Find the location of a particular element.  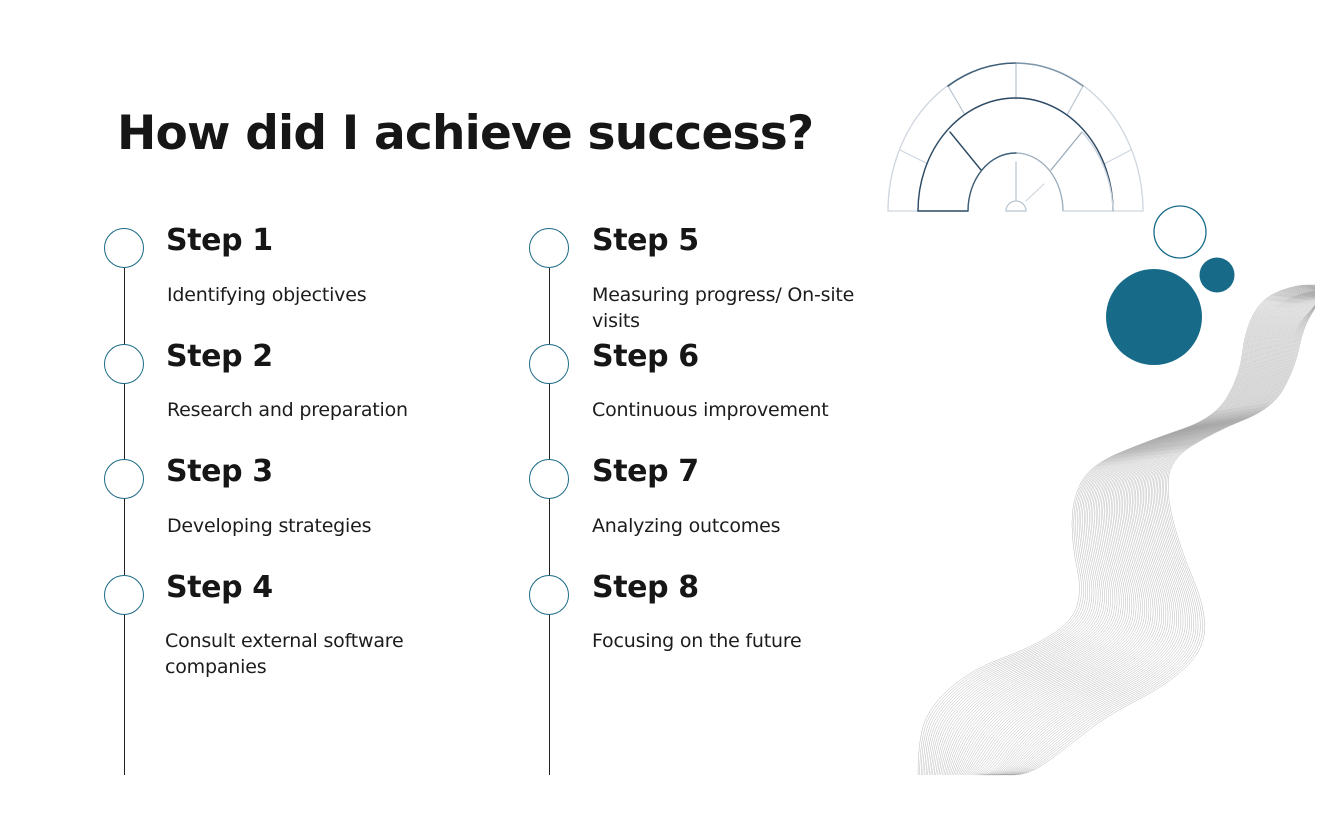

step-8-title: Step 8 is located at coordinates (645, 587).